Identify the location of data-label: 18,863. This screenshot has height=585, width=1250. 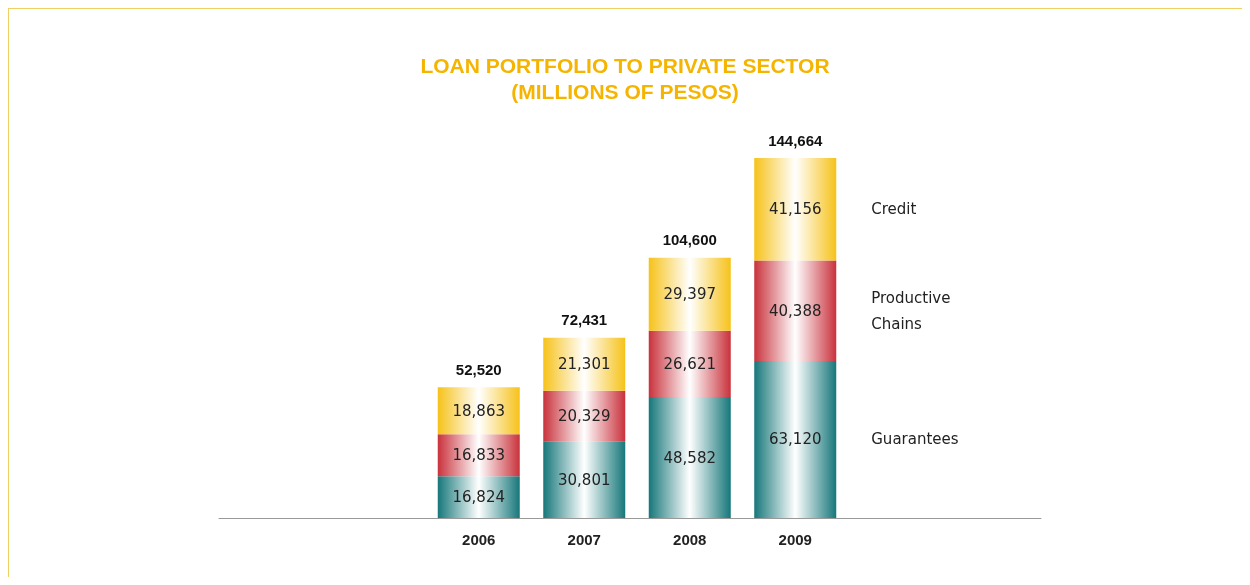
(478, 410).